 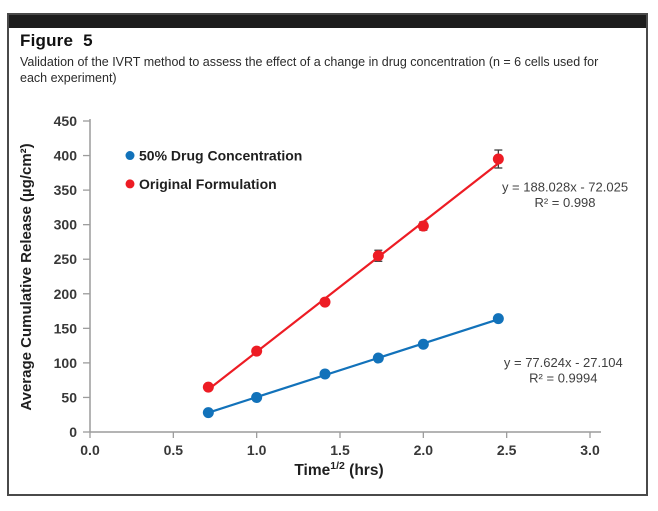 I want to click on x-tick-label: 0.5, so click(x=174, y=450).